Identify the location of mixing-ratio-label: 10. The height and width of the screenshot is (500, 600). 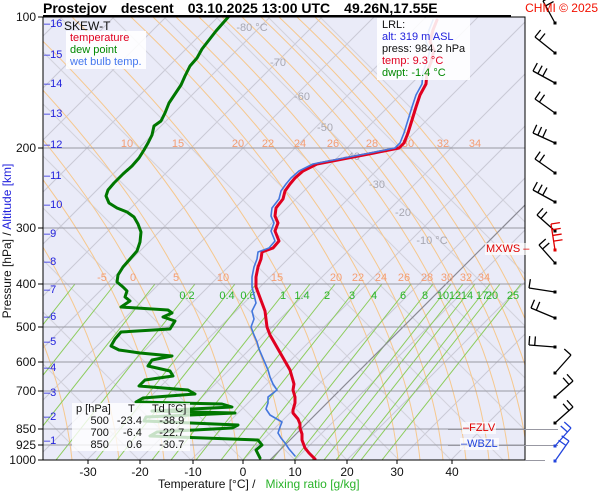
(443, 296).